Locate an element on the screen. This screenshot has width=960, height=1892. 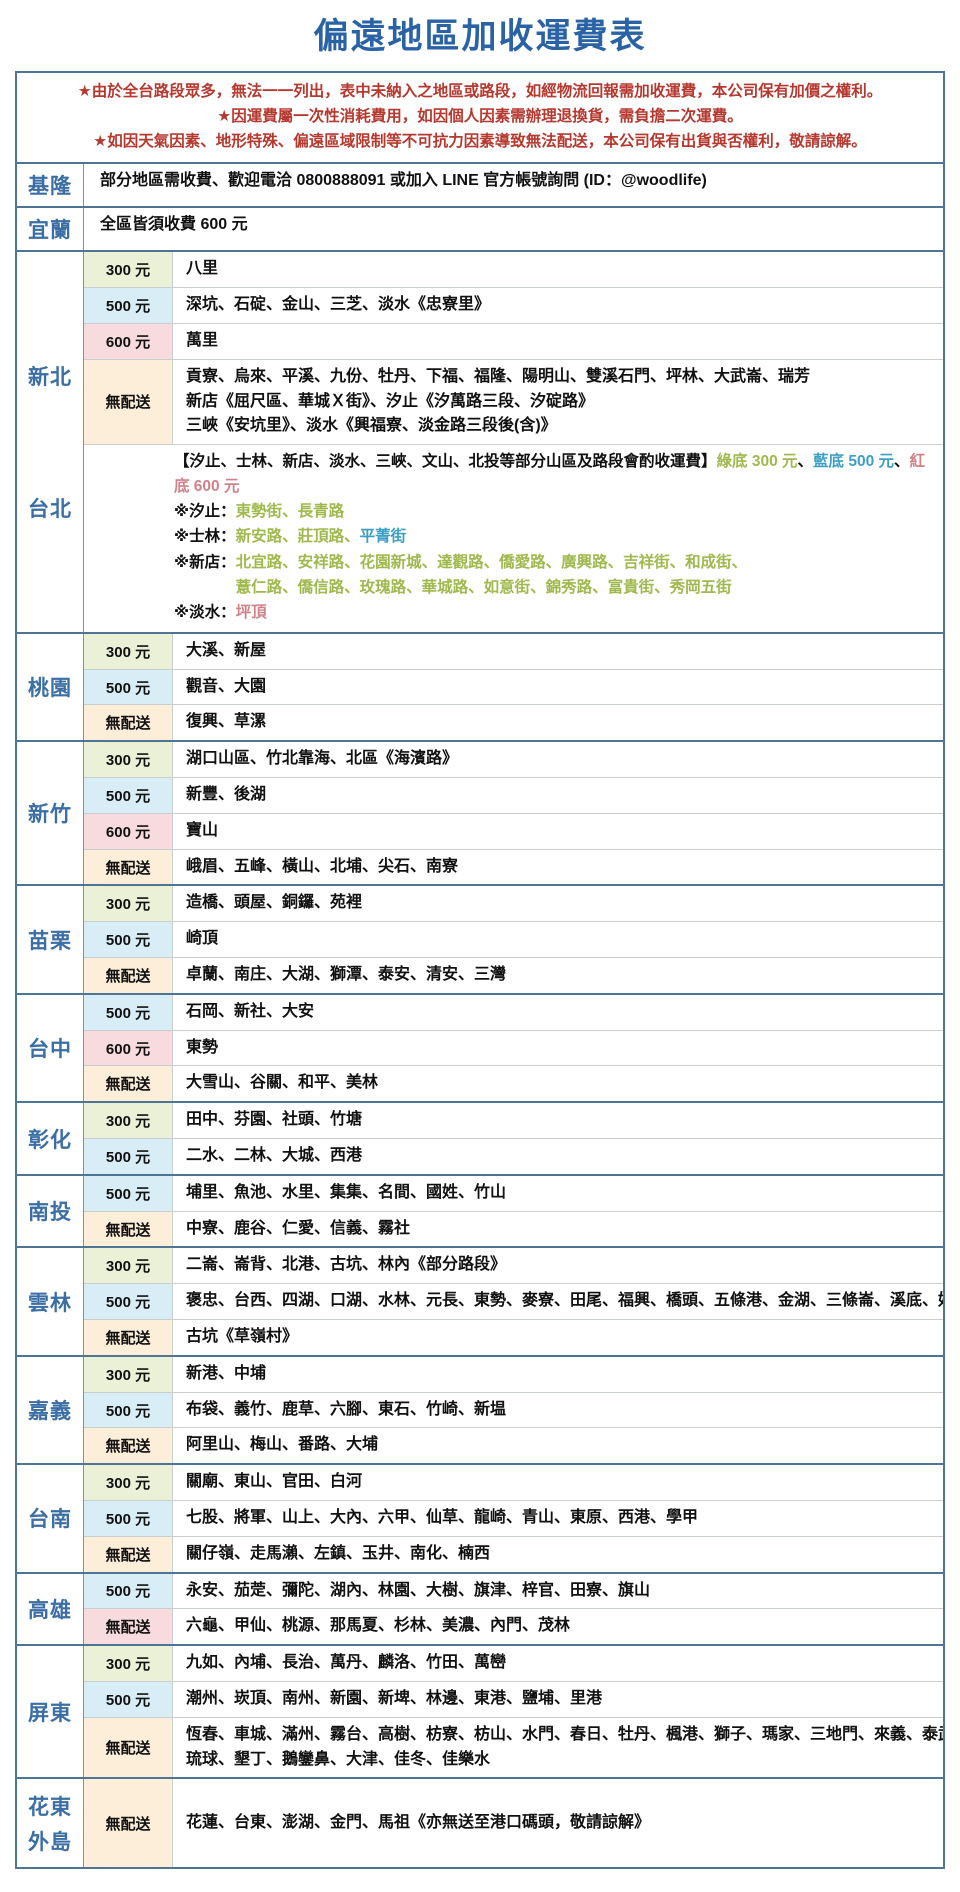
note-text-segment: 新安路、莊頂路、 is located at coordinates (297, 537).